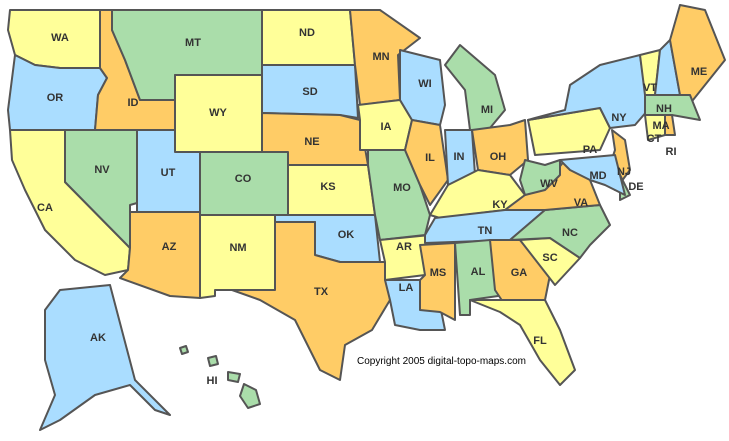  What do you see at coordinates (592, 175) in the screenshot?
I see `state-md` at bounding box center [592, 175].